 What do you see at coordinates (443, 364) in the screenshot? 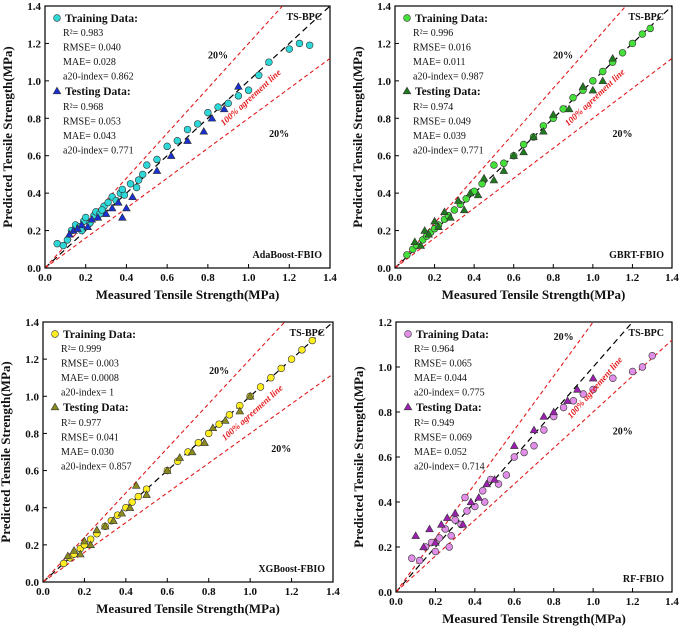
I see `training-stat: RMSE= 0.065` at bounding box center [443, 364].